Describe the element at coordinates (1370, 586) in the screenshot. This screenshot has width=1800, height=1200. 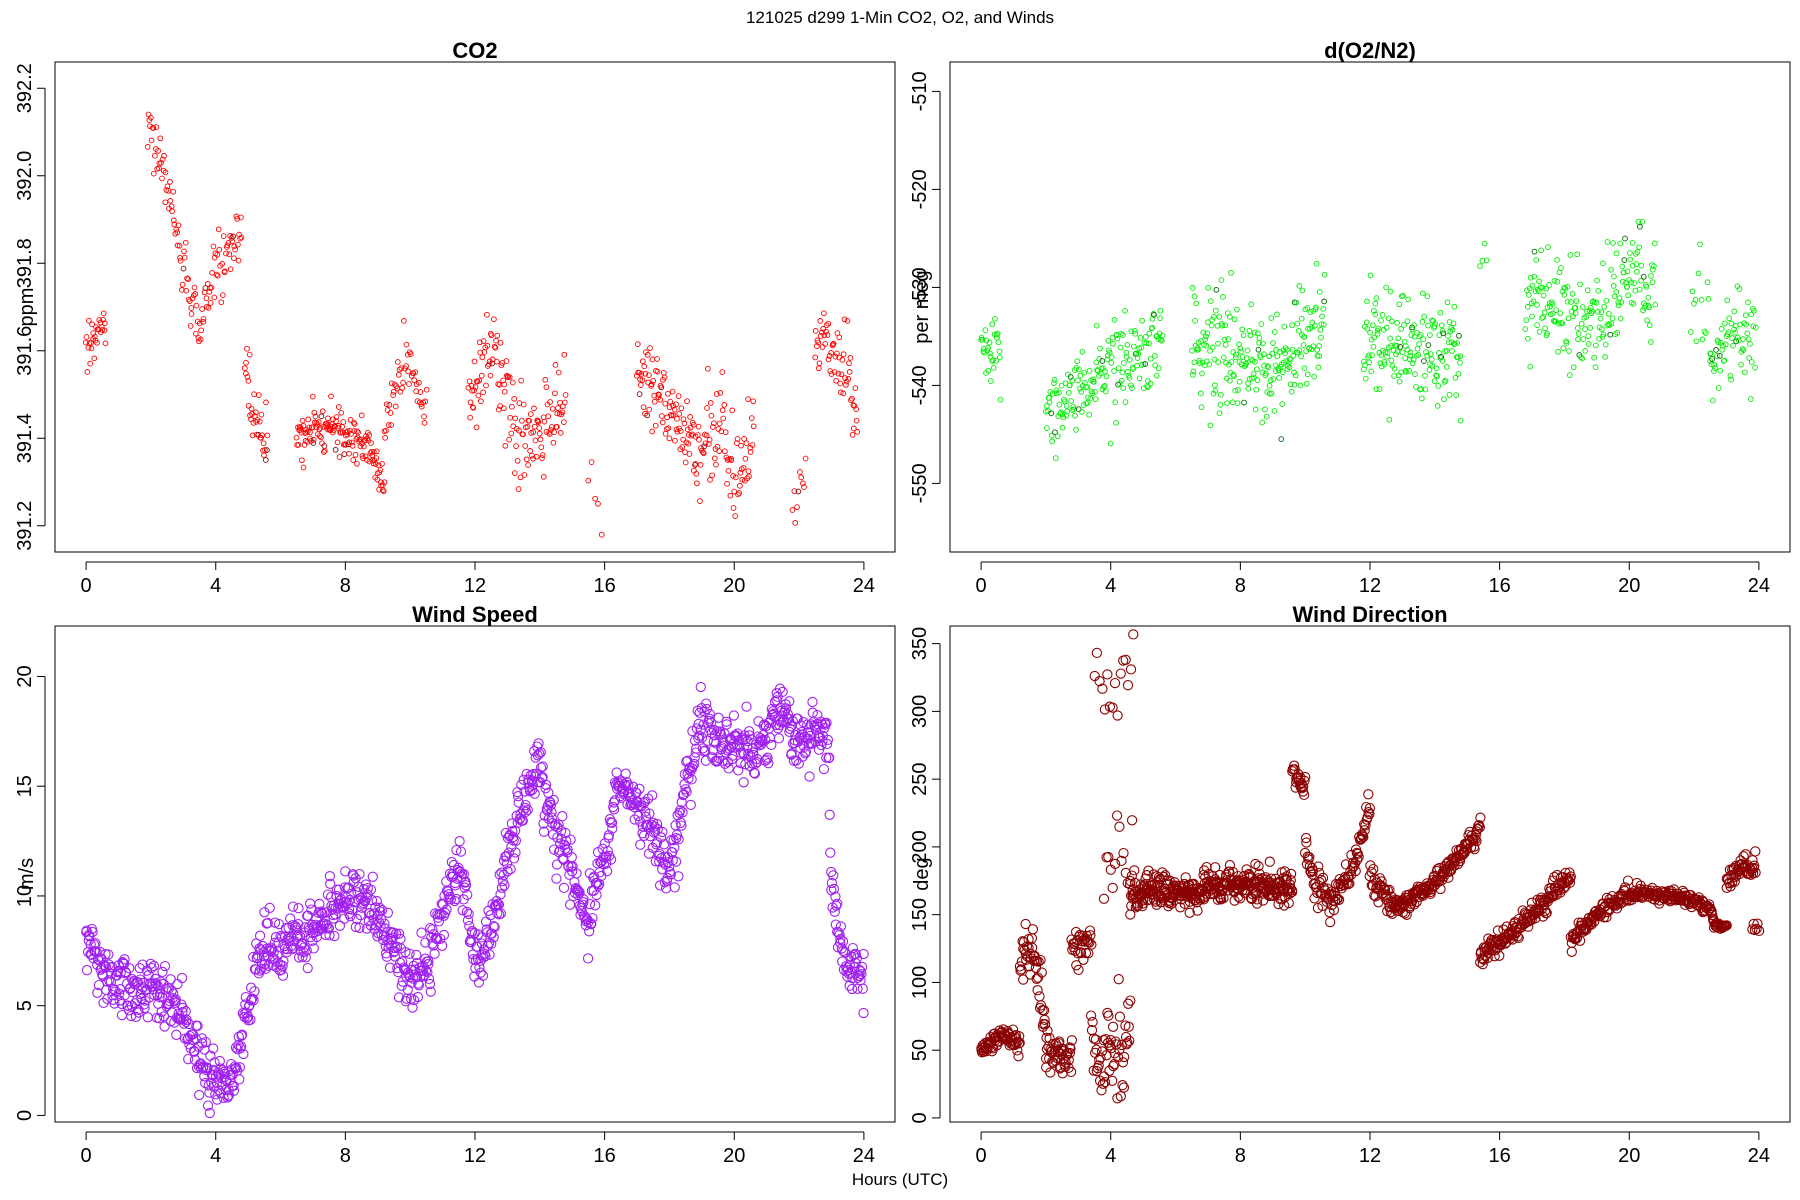
I see `x-tick-label: 12` at that location.